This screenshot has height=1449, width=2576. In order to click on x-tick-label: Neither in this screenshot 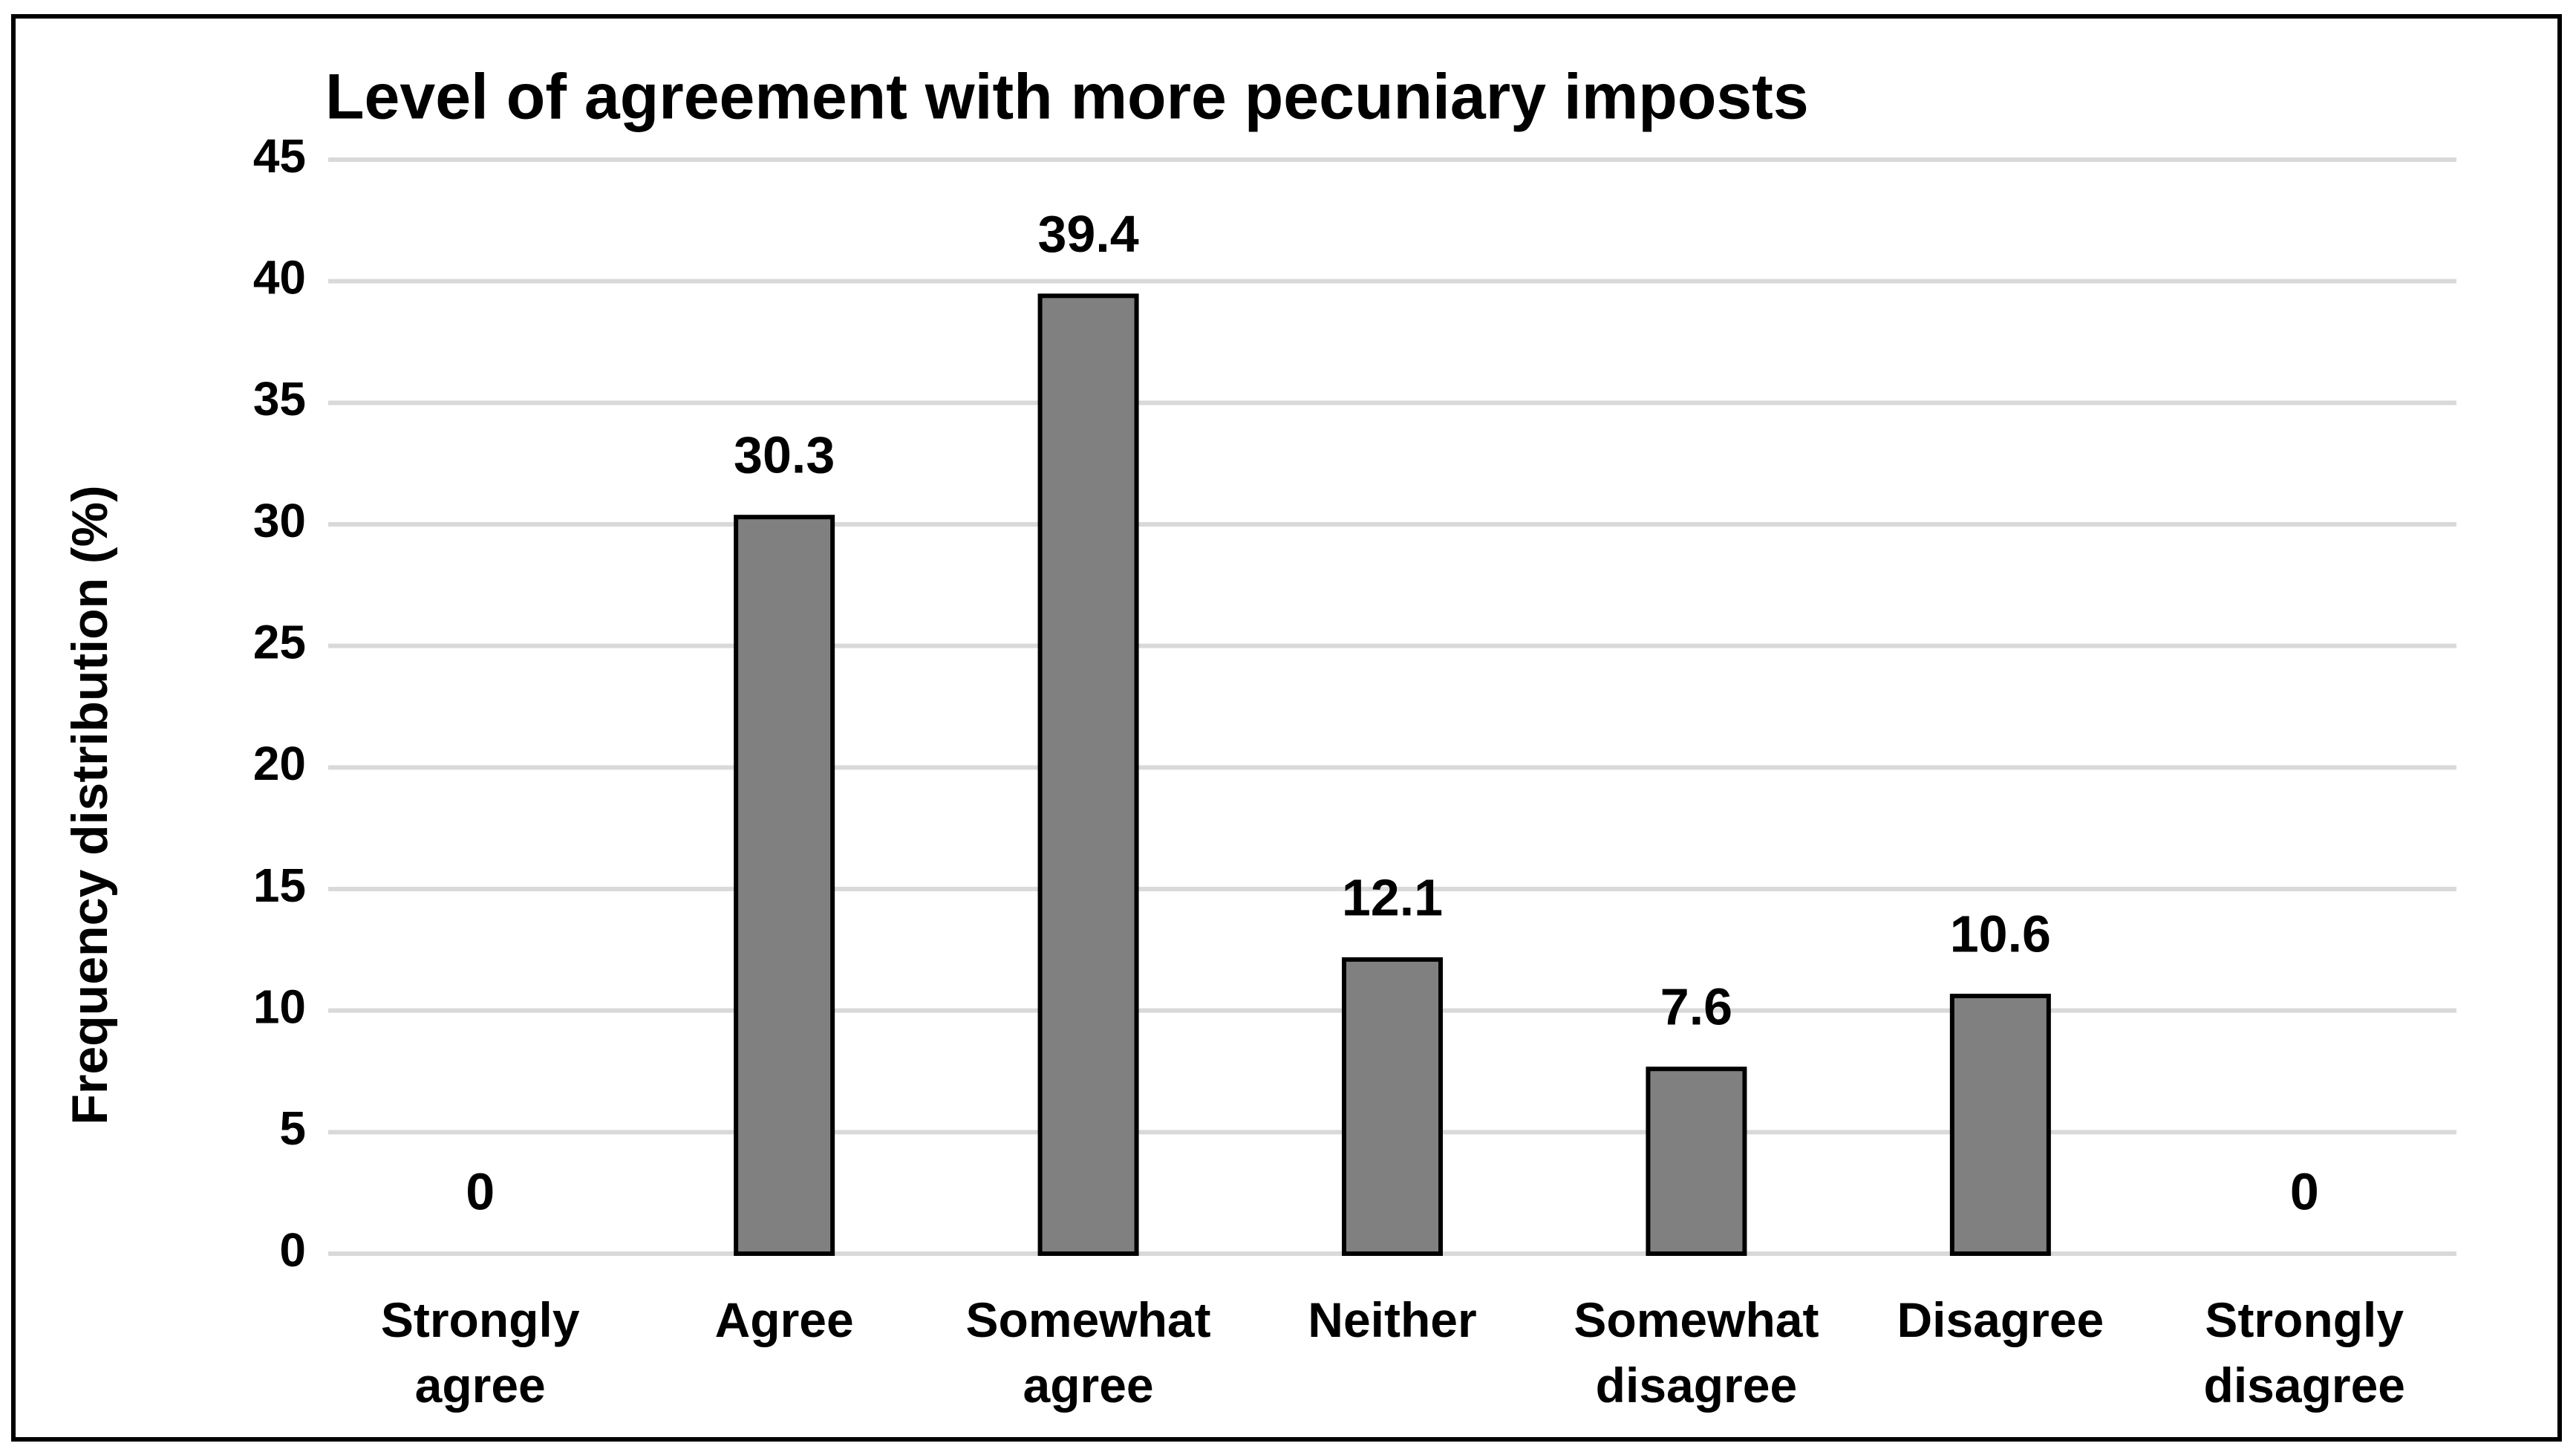, I will do `click(1392, 1319)`.